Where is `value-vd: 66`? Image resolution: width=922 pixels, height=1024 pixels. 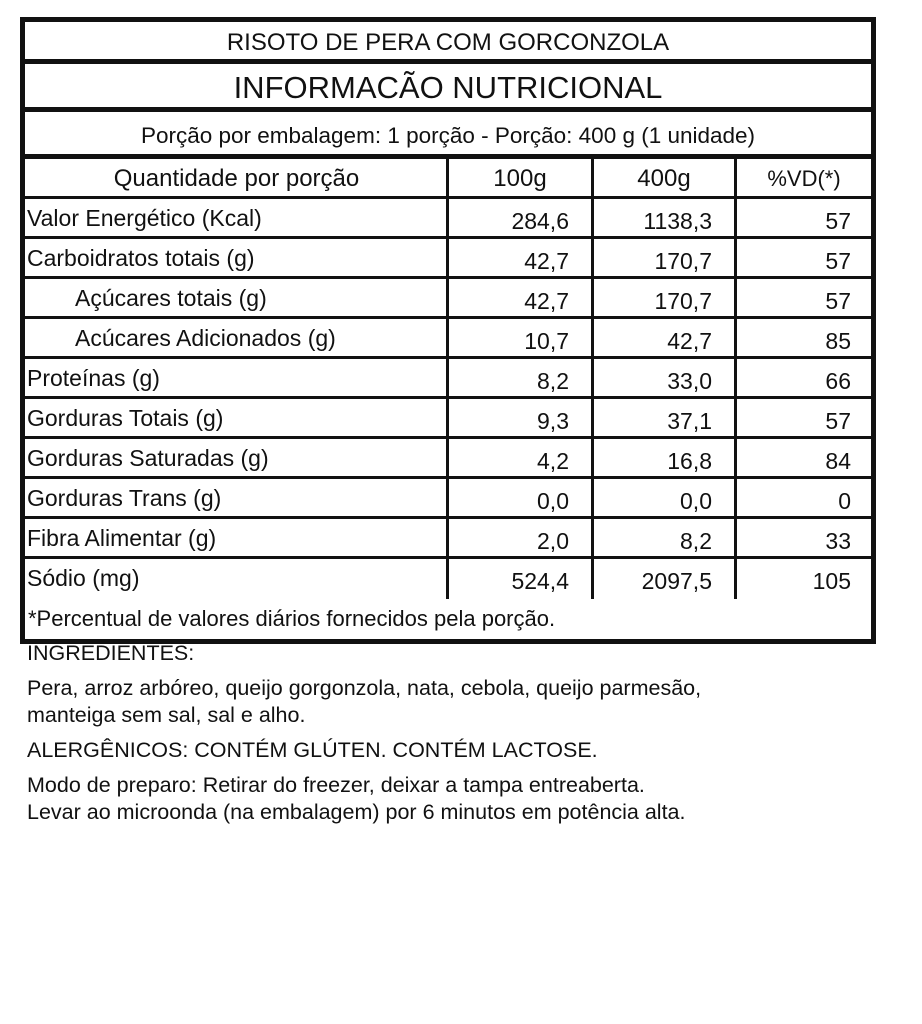 value-vd: 66 is located at coordinates (838, 381).